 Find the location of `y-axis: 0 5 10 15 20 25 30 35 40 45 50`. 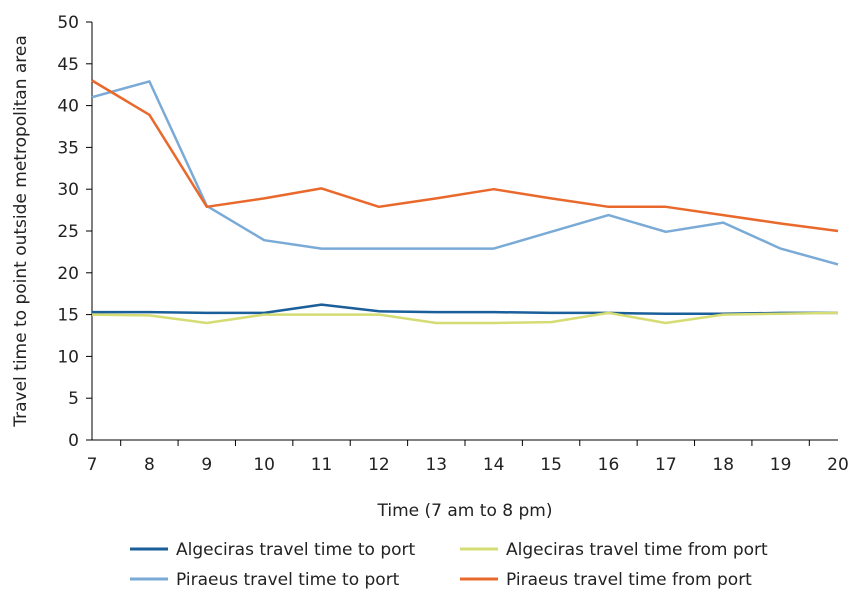

y-axis: 0 5 10 15 20 25 30 35 40 45 50 is located at coordinates (75, 232).